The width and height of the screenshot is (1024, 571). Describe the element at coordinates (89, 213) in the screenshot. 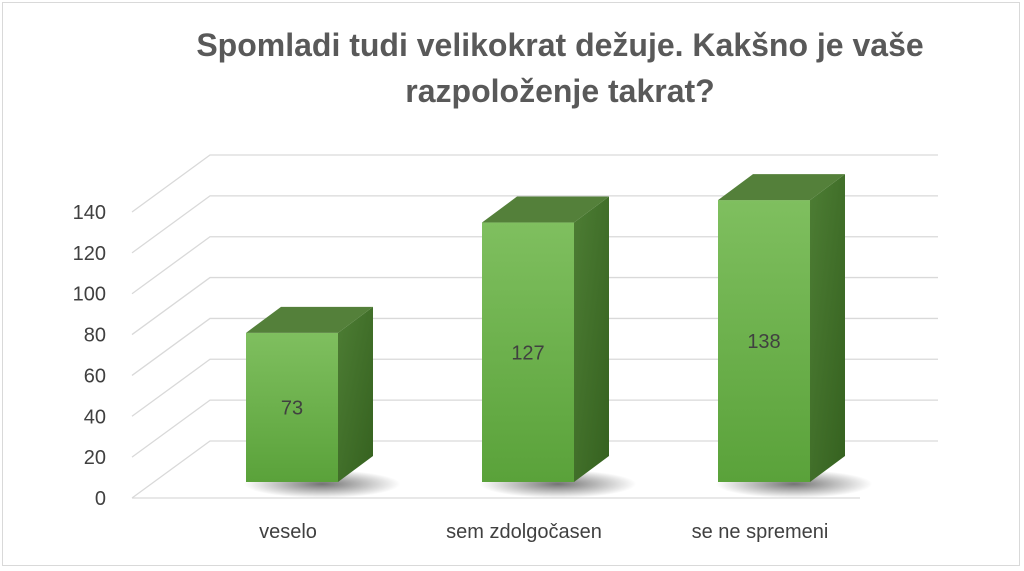

I see `y-tick-label: 140` at that location.